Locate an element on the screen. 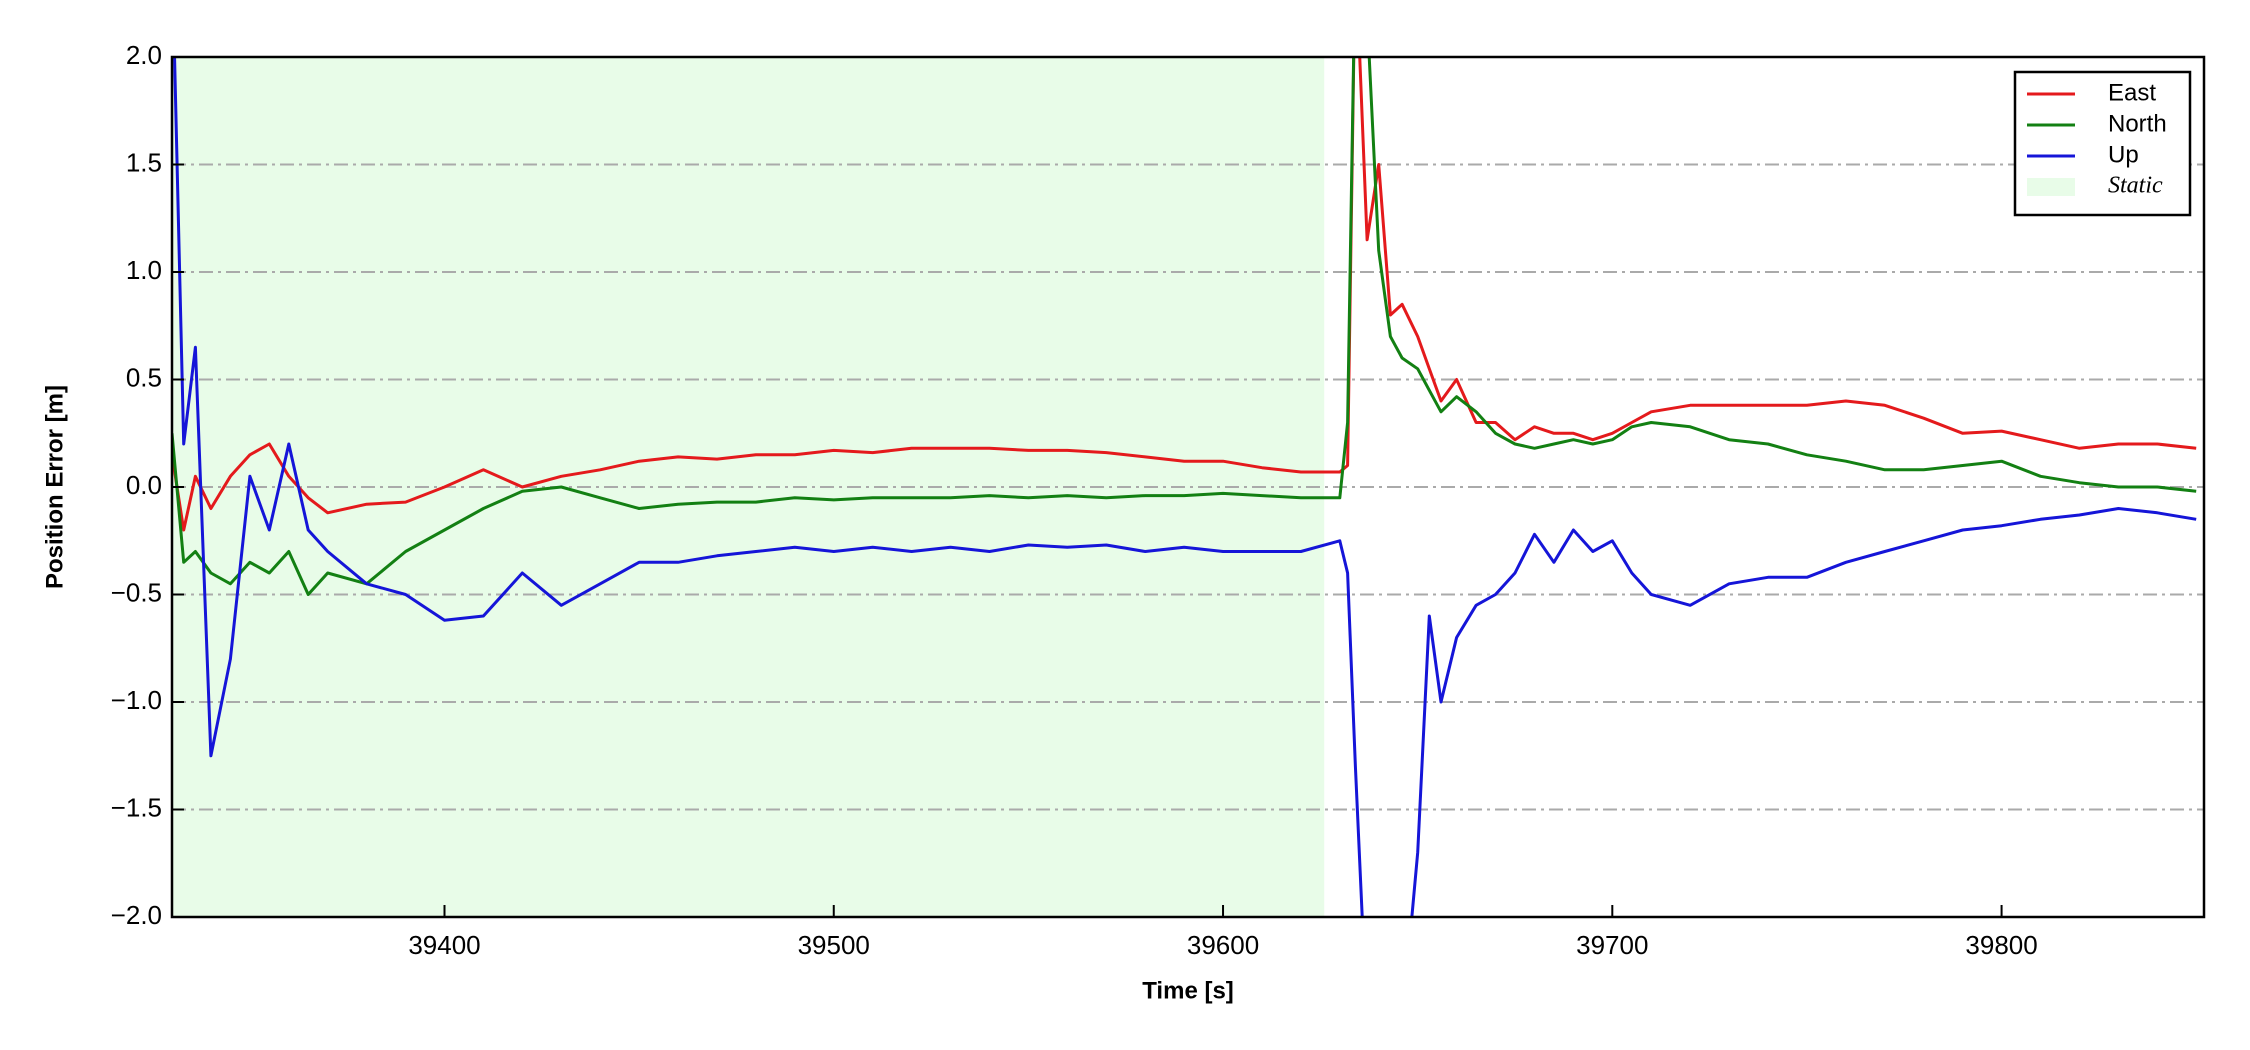  y-tick-label: 0.5 is located at coordinates (144, 377).